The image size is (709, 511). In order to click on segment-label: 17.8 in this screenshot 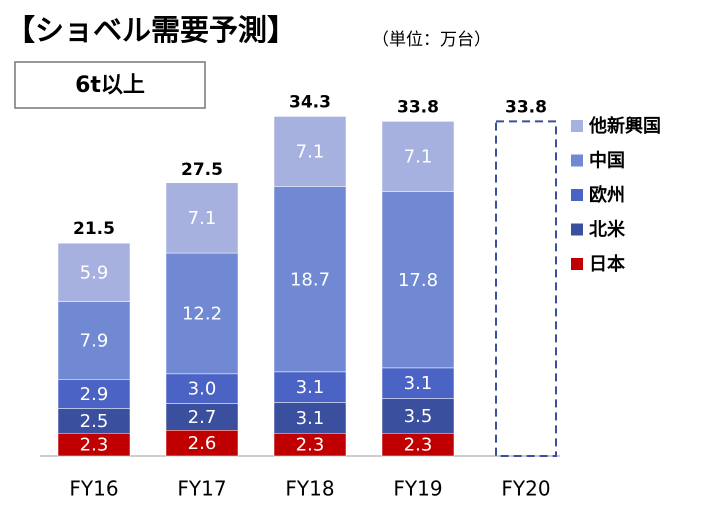, I will do `click(418, 280)`.